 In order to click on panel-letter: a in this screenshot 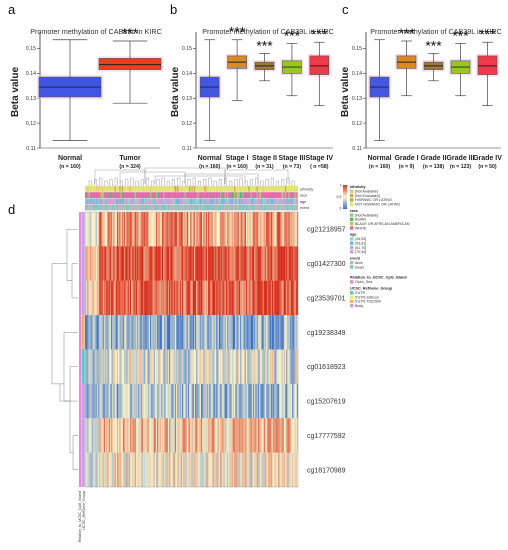, I will do `click(12, 9)`.